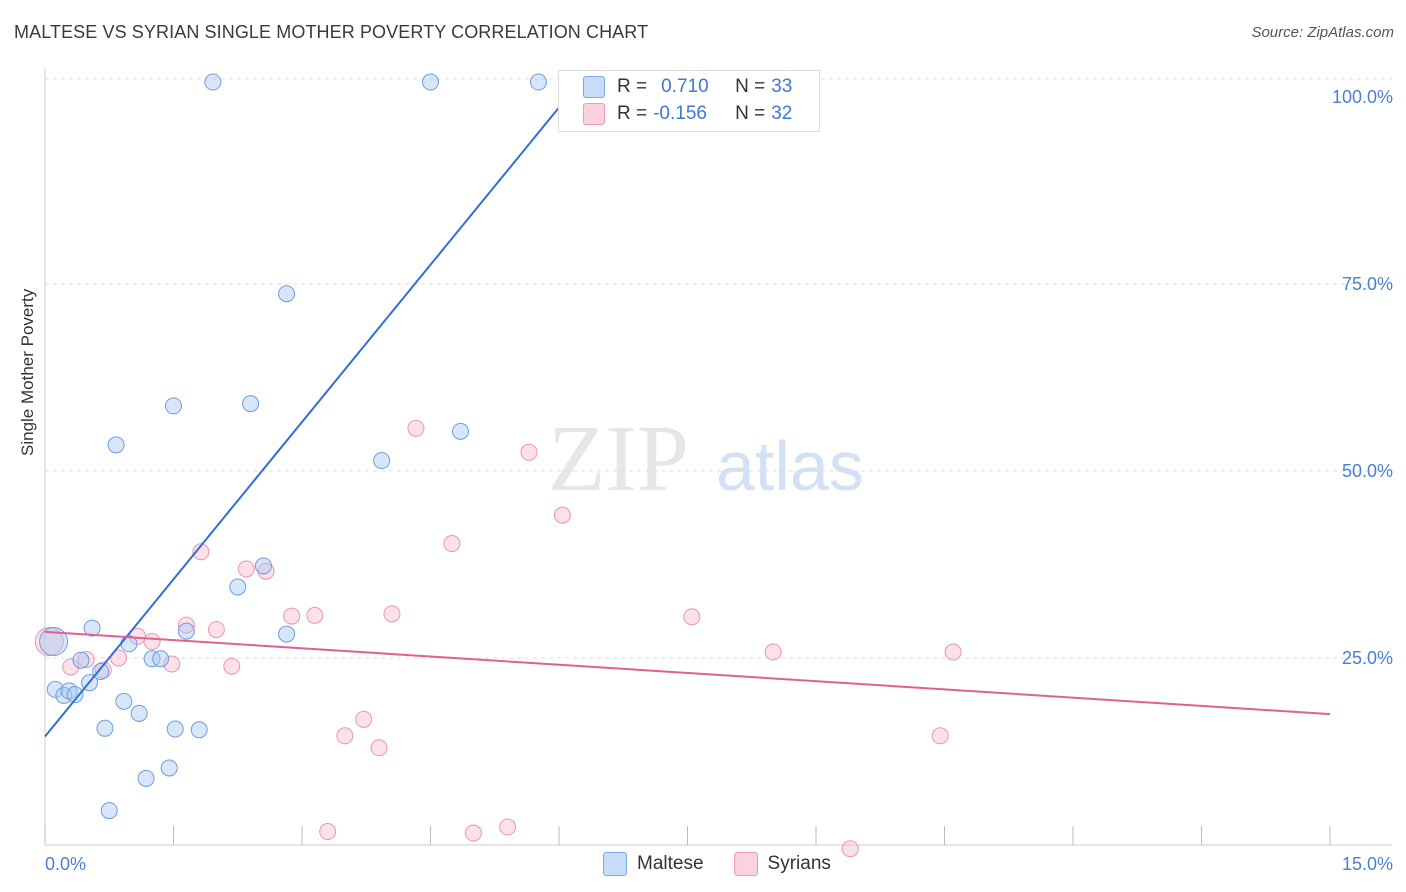 The width and height of the screenshot is (1406, 892). Describe the element at coordinates (594, 87) in the screenshot. I see `maltese-swatch` at that location.